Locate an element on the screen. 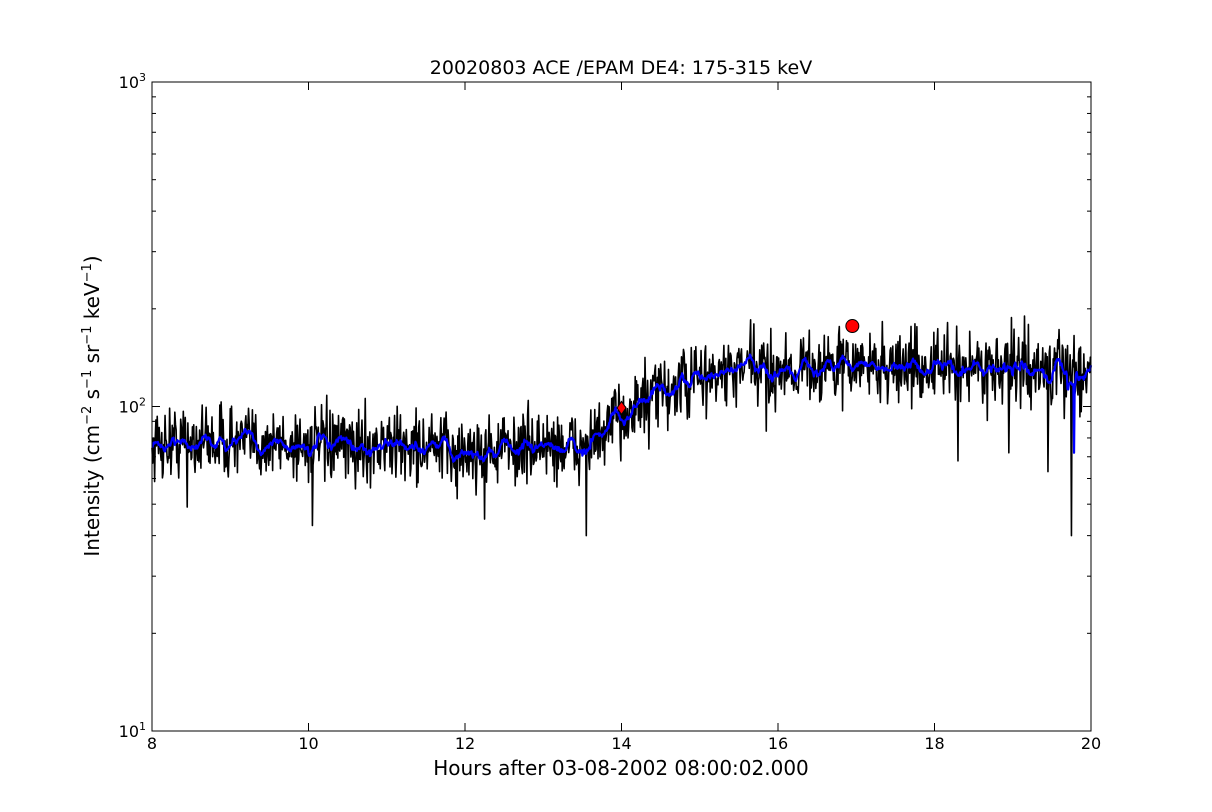 The image size is (1212, 812). y-tick-label: 10¹ is located at coordinates (132, 730).